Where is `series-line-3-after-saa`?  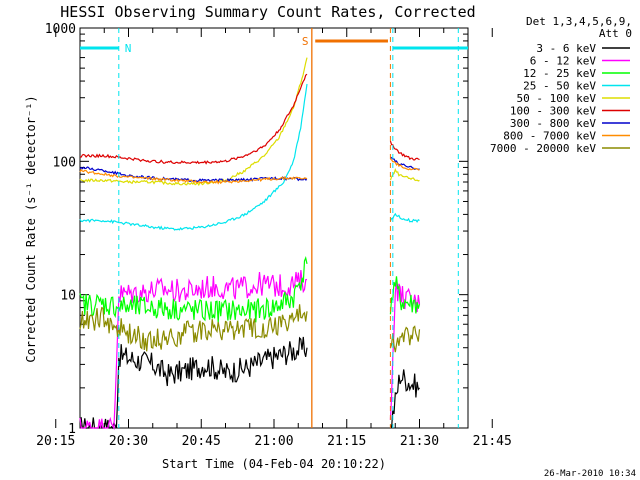 series-line-3-after-saa is located at coordinates (405, 295).